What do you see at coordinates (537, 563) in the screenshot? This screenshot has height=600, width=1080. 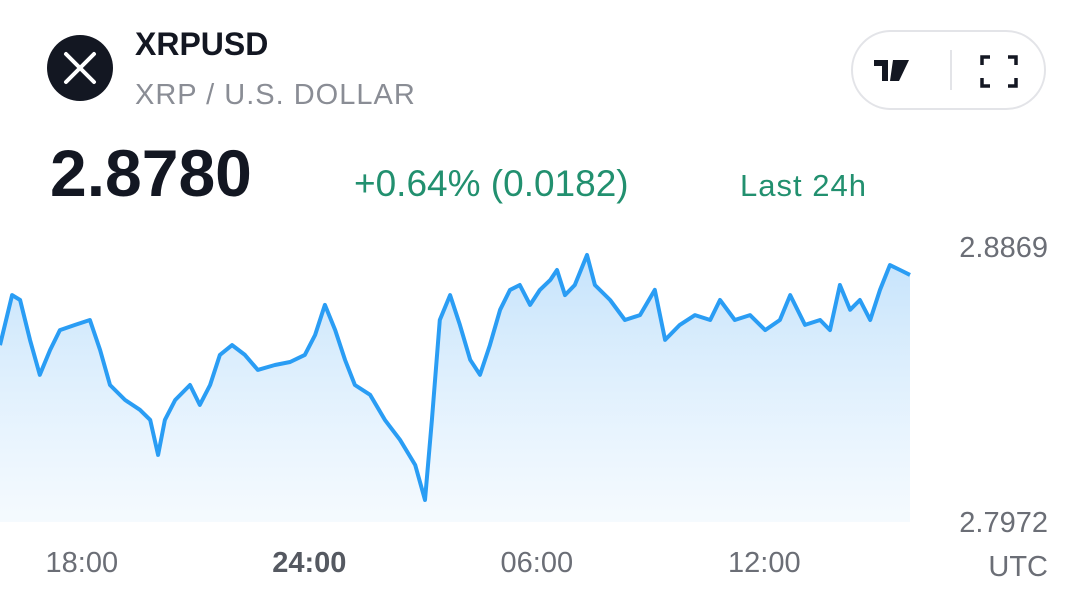 I see `x-tick-label: 06:00` at bounding box center [537, 563].